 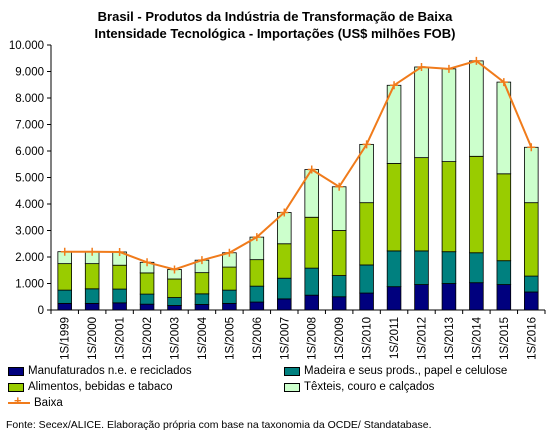 I want to click on legend-item-alimentos: Alimentos, bebidas e tabaco, so click(x=90, y=387).